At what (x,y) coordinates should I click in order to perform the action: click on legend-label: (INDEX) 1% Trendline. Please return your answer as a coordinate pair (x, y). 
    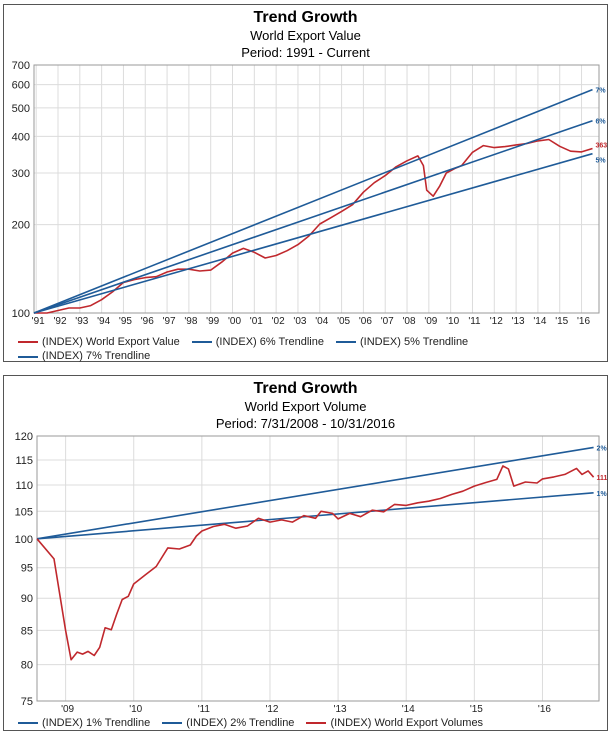
    Looking at the image, I should click on (96, 722).